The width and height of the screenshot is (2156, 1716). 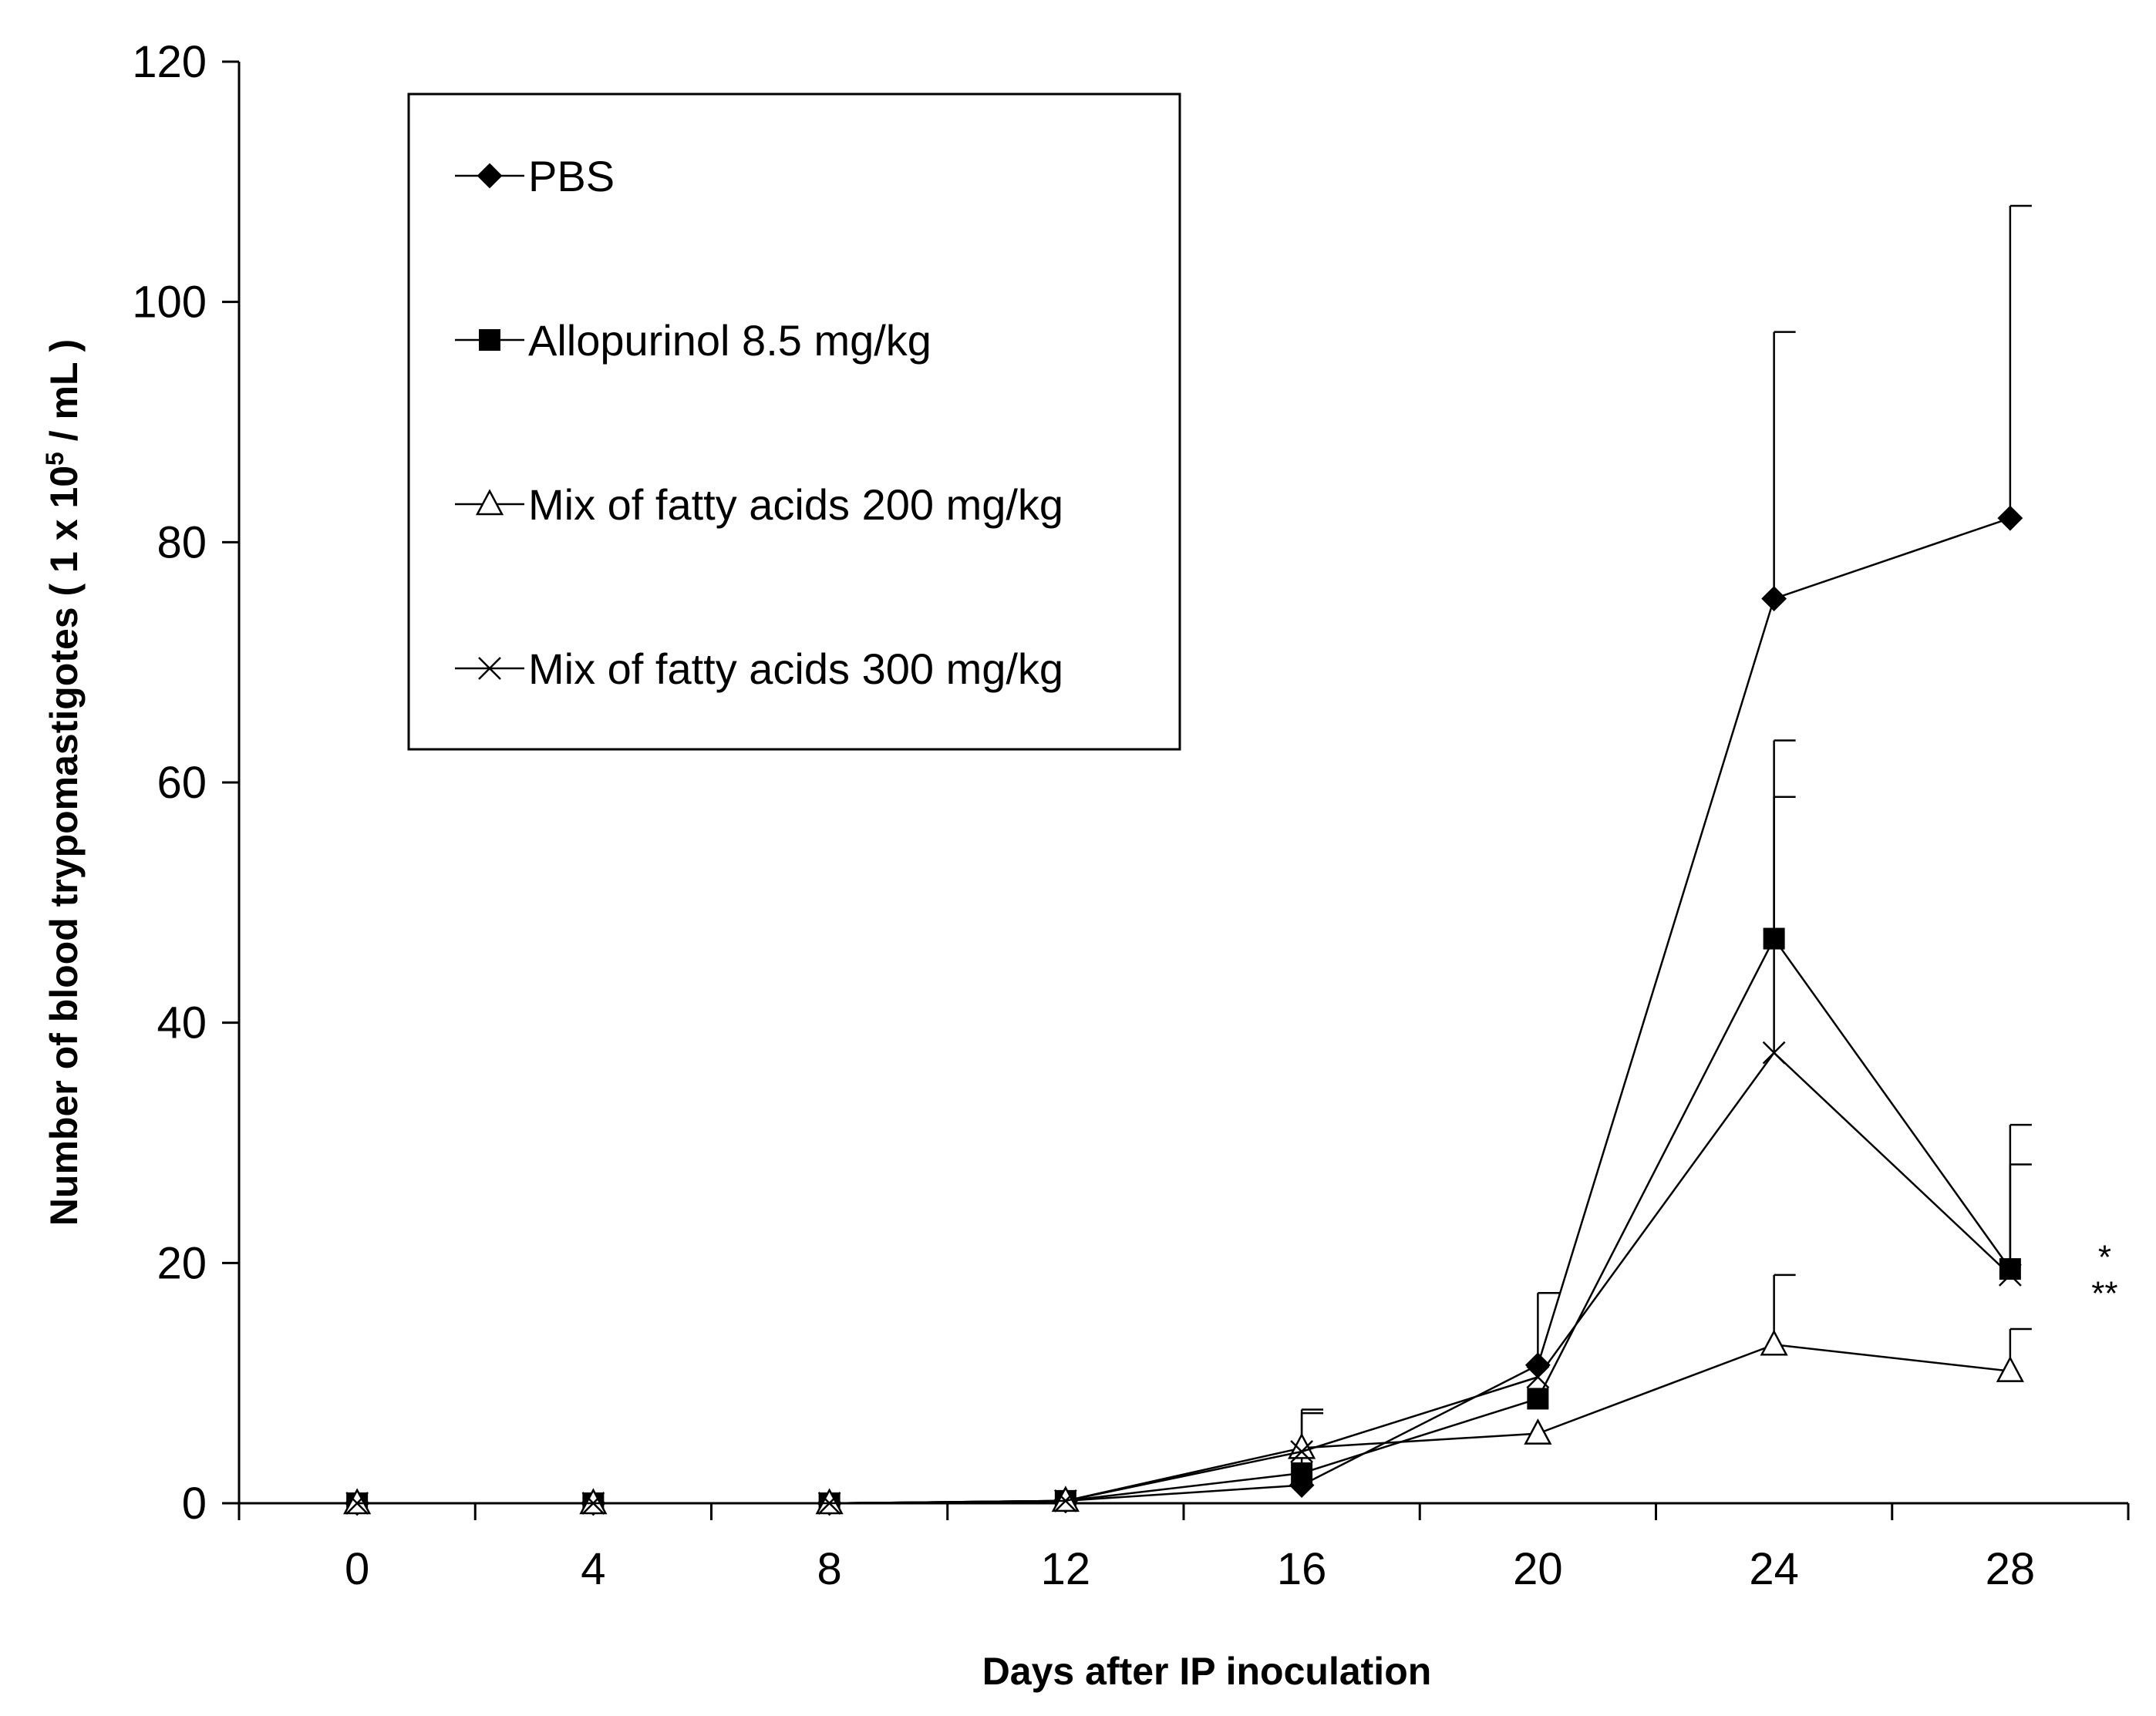 What do you see at coordinates (1302, 1569) in the screenshot?
I see `x-tick-label: 16` at bounding box center [1302, 1569].